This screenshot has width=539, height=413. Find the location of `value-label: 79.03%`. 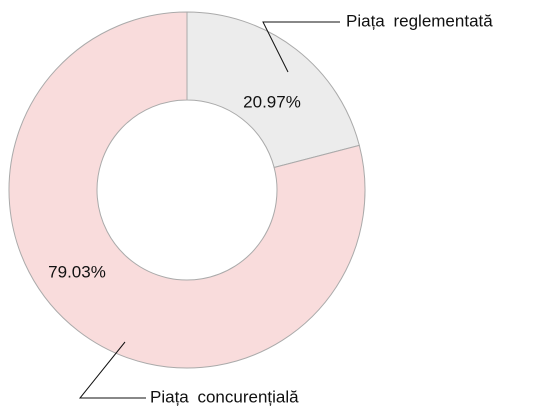

value-label: 79.03% is located at coordinates (77, 271).